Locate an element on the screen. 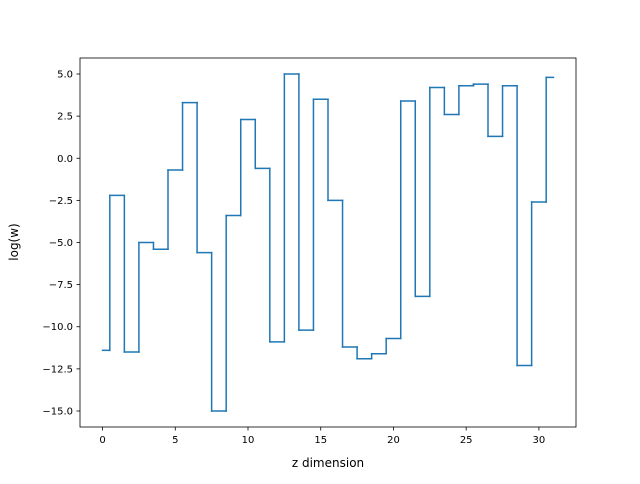  x-tick-label: 25 is located at coordinates (466, 440).